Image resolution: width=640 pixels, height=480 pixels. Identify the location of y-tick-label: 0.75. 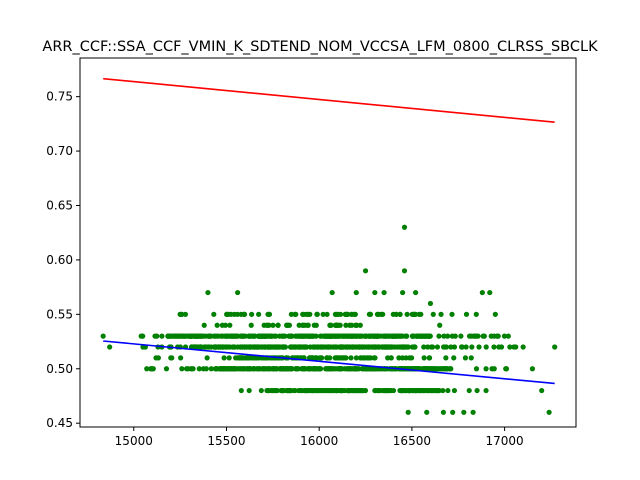
(59, 97).